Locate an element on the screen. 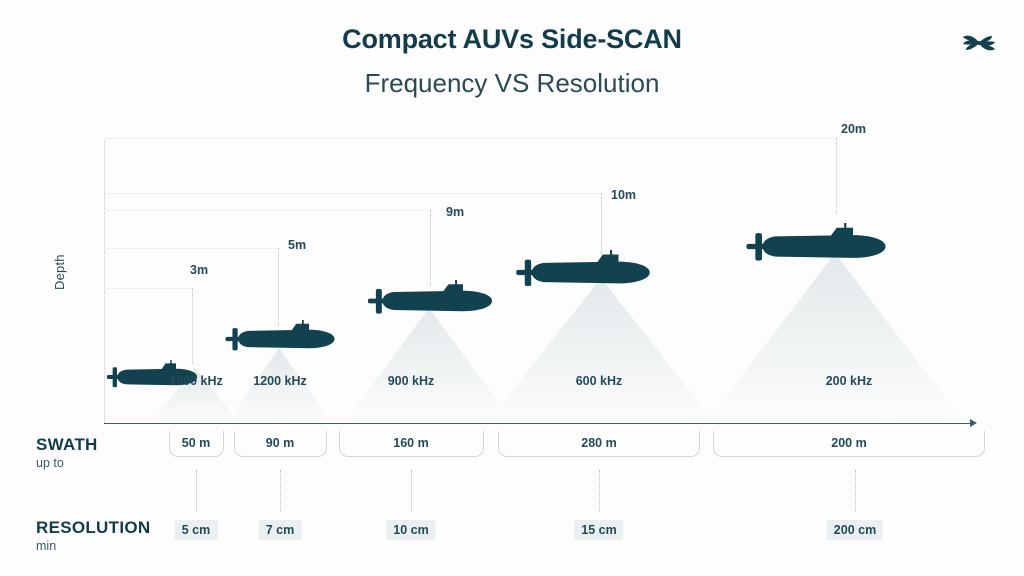  depth-label: 20m is located at coordinates (854, 129).